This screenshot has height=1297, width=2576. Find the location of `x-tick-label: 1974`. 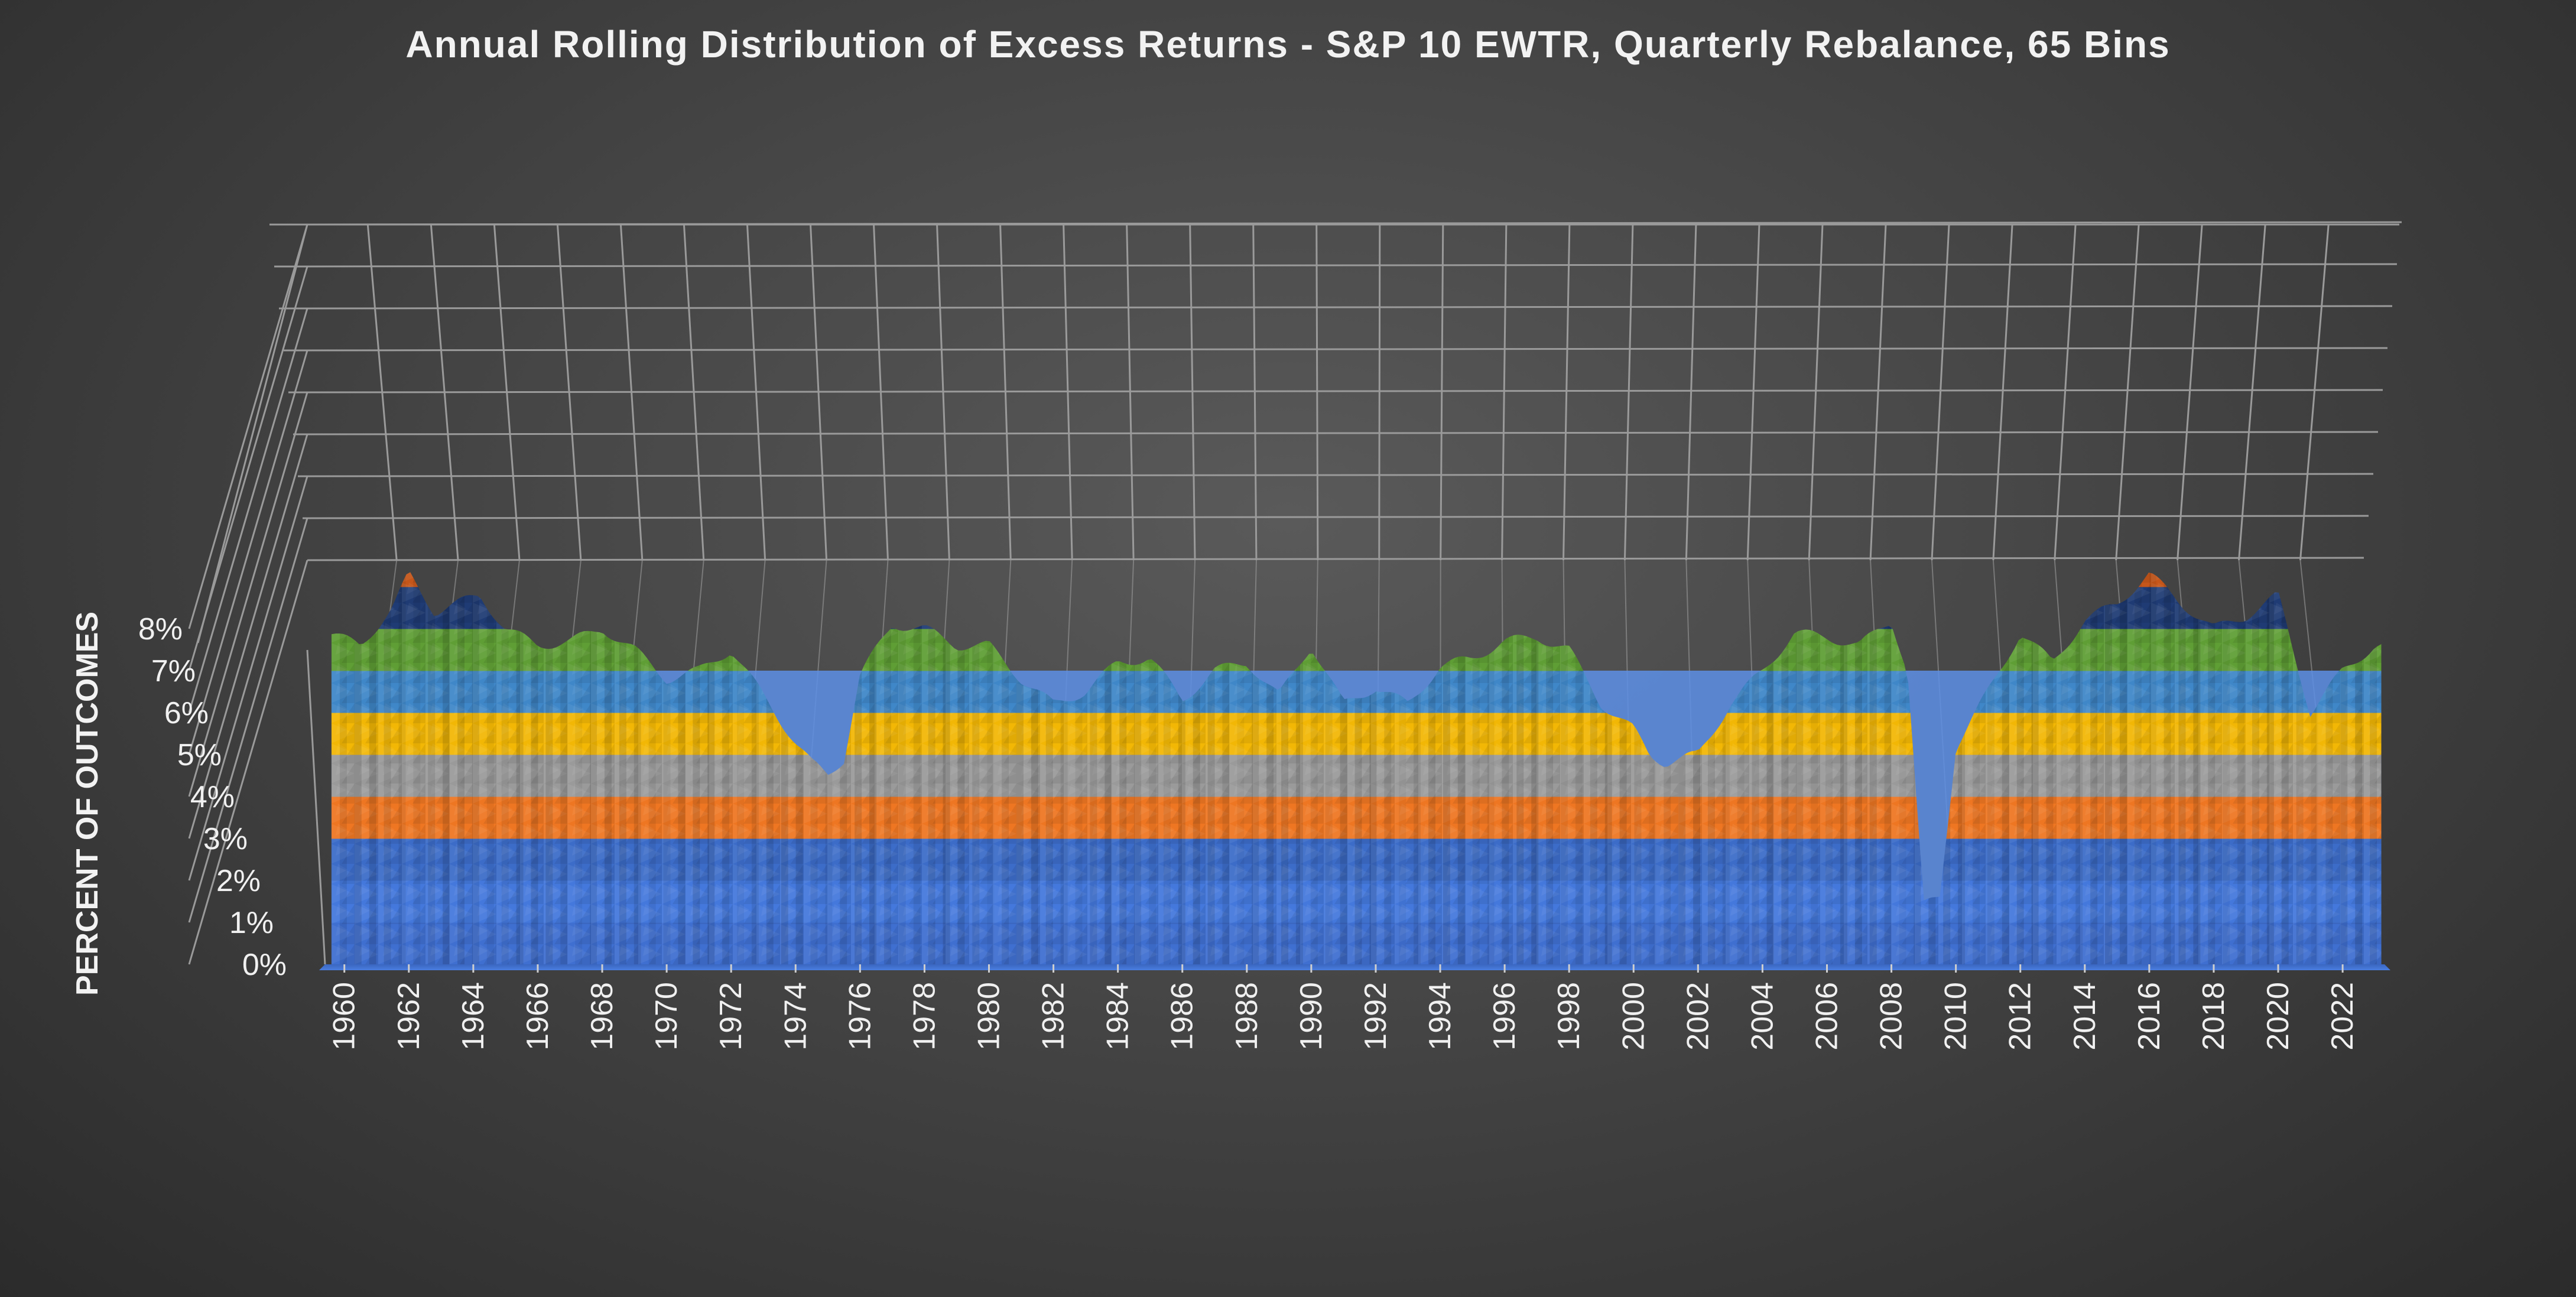

x-tick-label: 1974 is located at coordinates (795, 1016).